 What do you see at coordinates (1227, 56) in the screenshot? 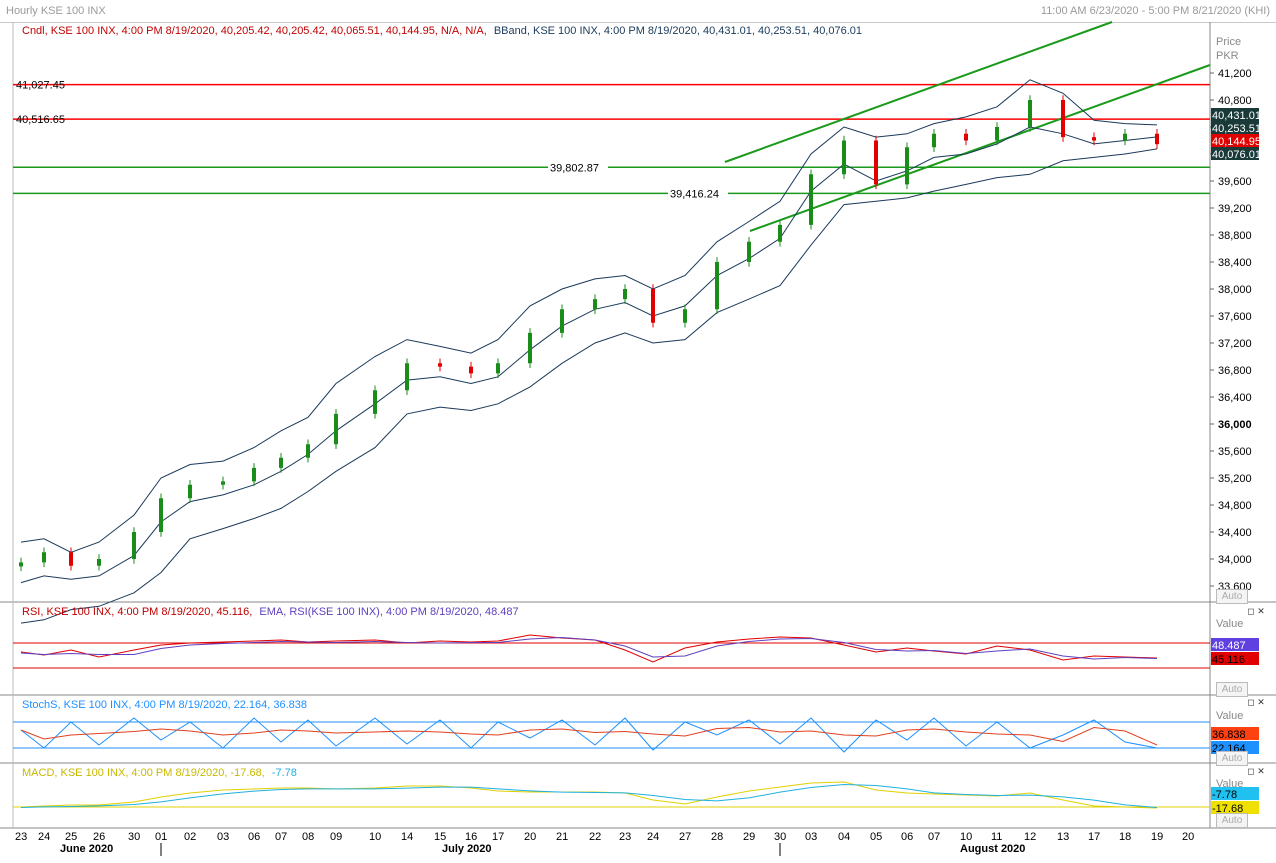
I see `price-axis-unit: PKR` at bounding box center [1227, 56].